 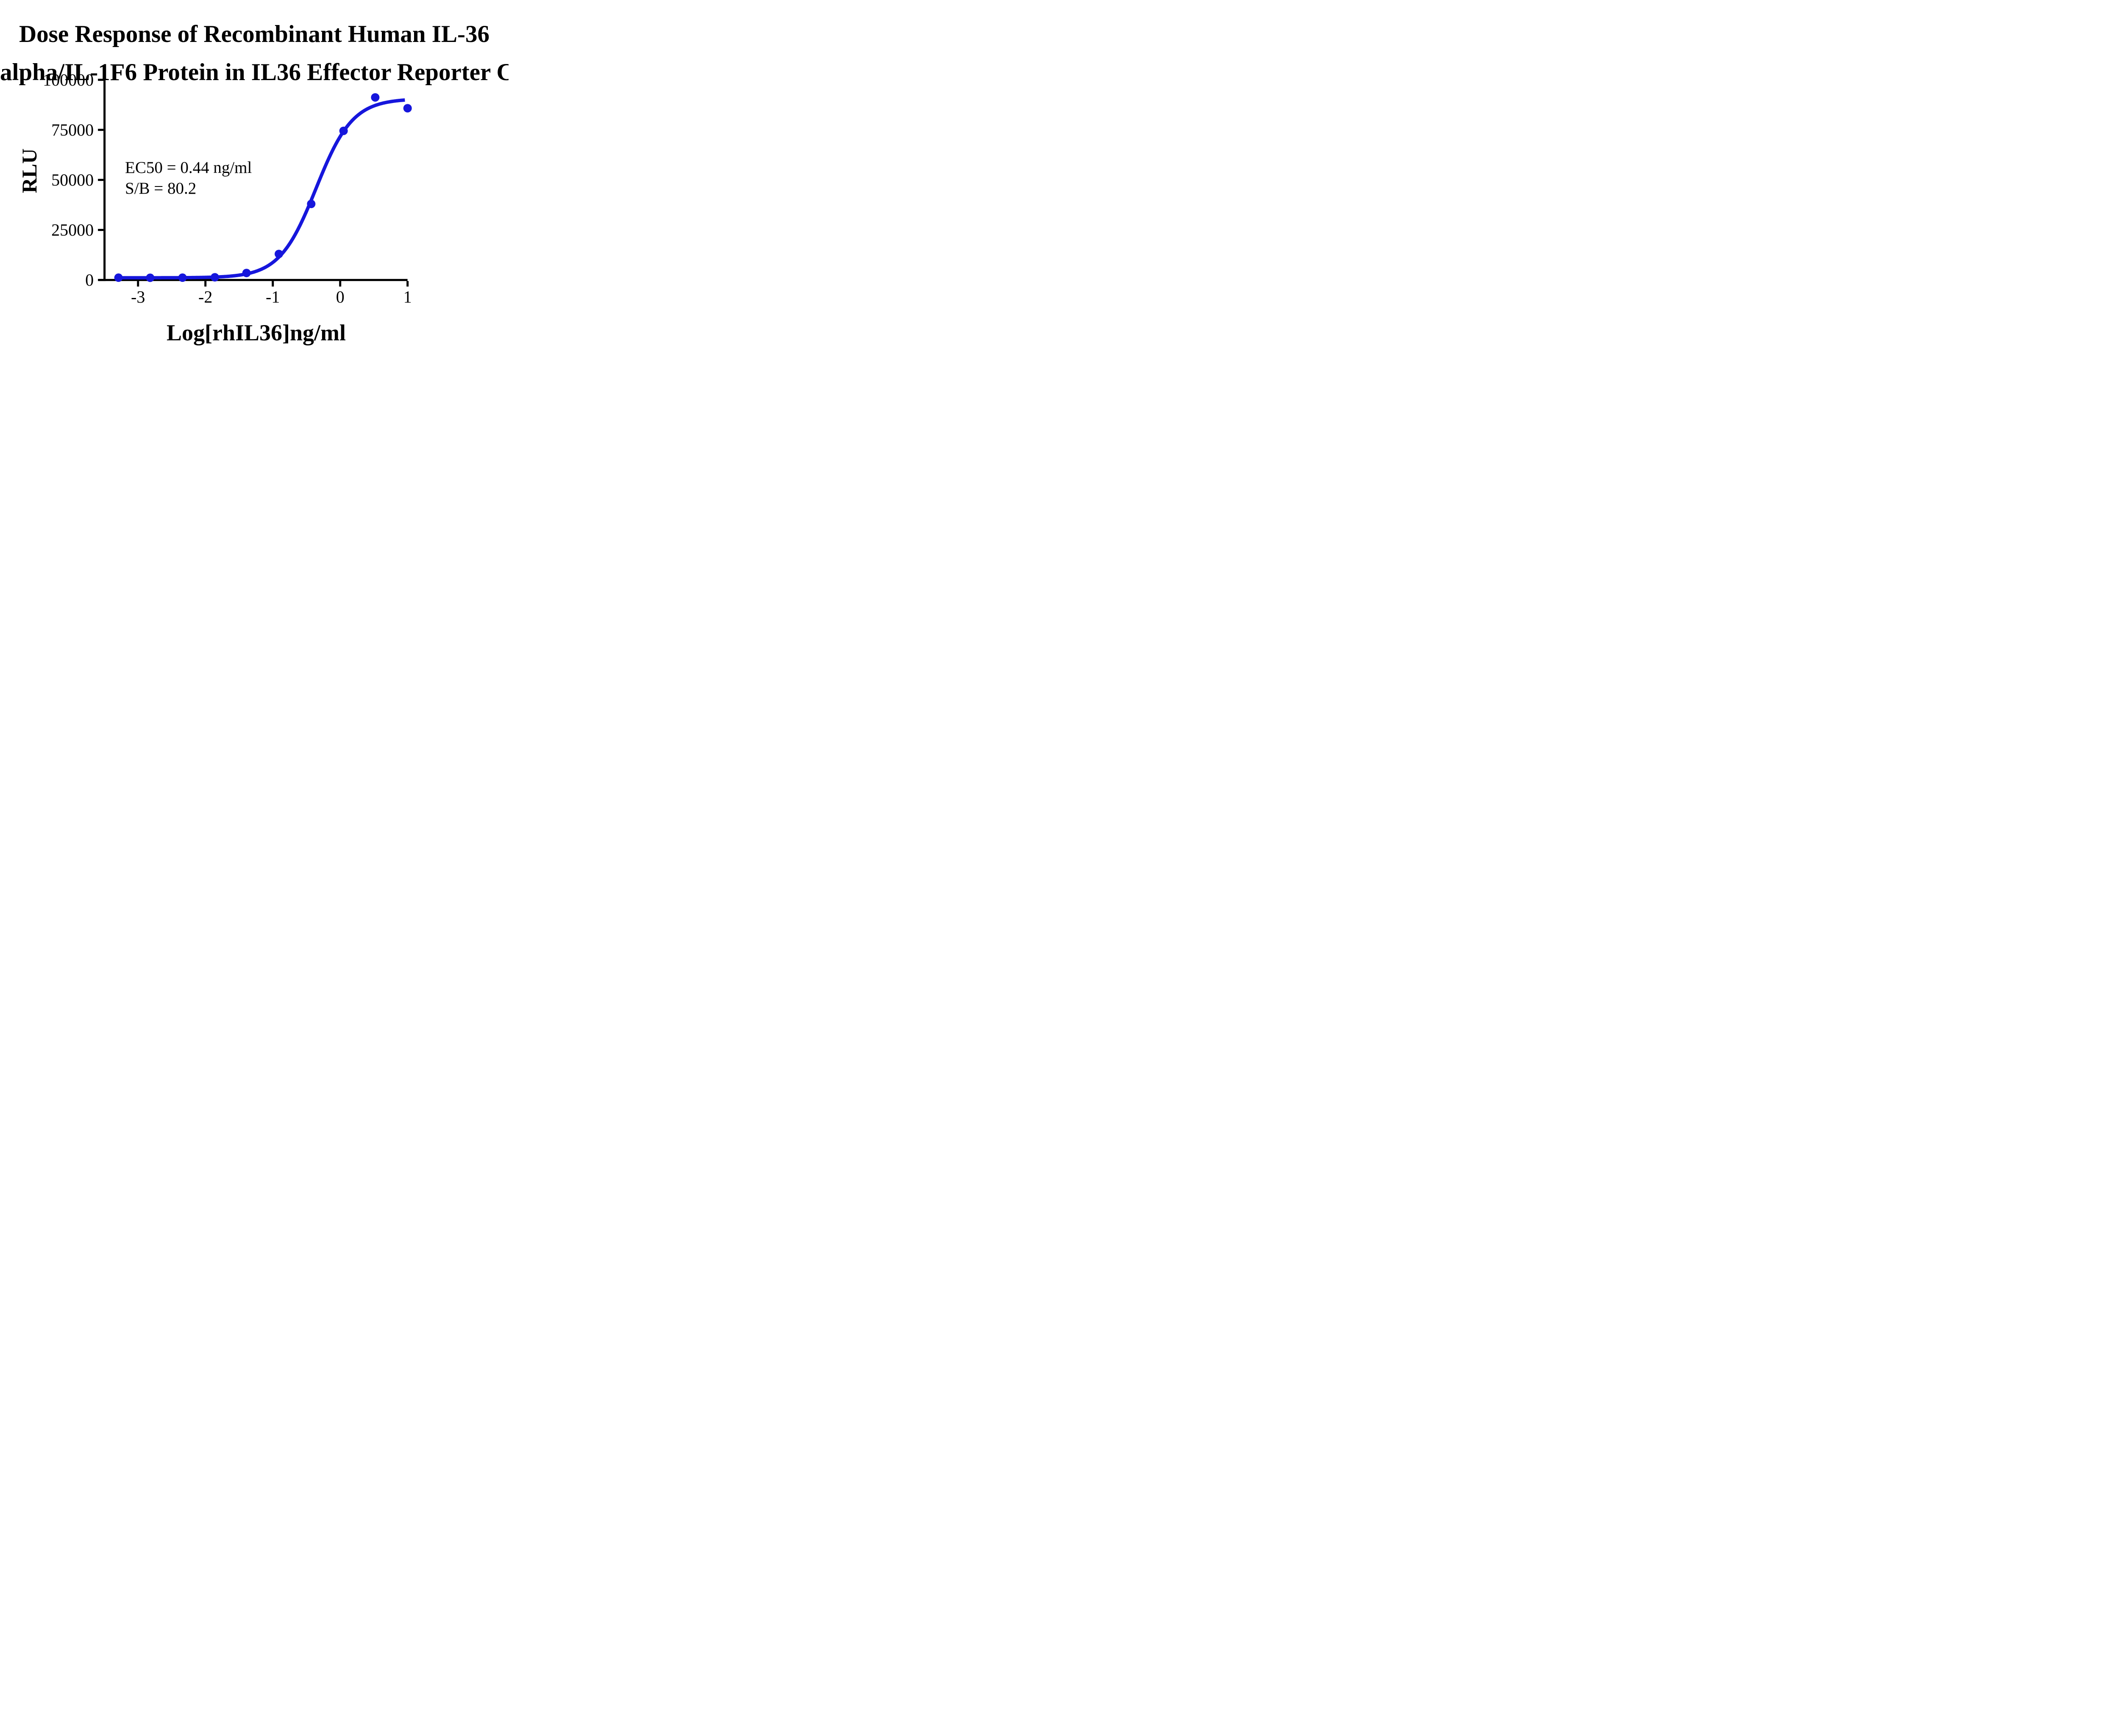 What do you see at coordinates (205, 296) in the screenshot?
I see `x-tick-label: -2` at bounding box center [205, 296].